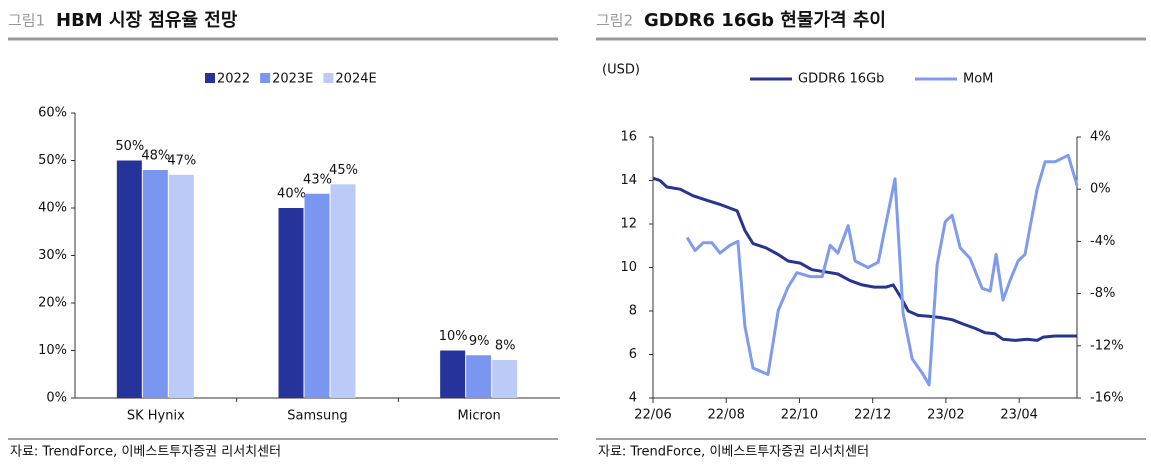 This screenshot has height=472, width=1151. What do you see at coordinates (945, 415) in the screenshot?
I see `x-tick-label: 23/02` at bounding box center [945, 415].